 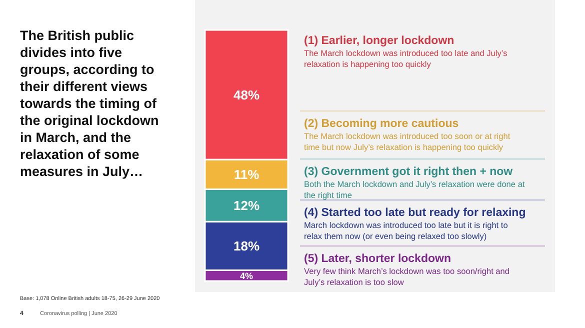 What do you see at coordinates (415, 213) in the screenshot?
I see `series-label: (4) Started too late but ready for relaxing` at bounding box center [415, 213].